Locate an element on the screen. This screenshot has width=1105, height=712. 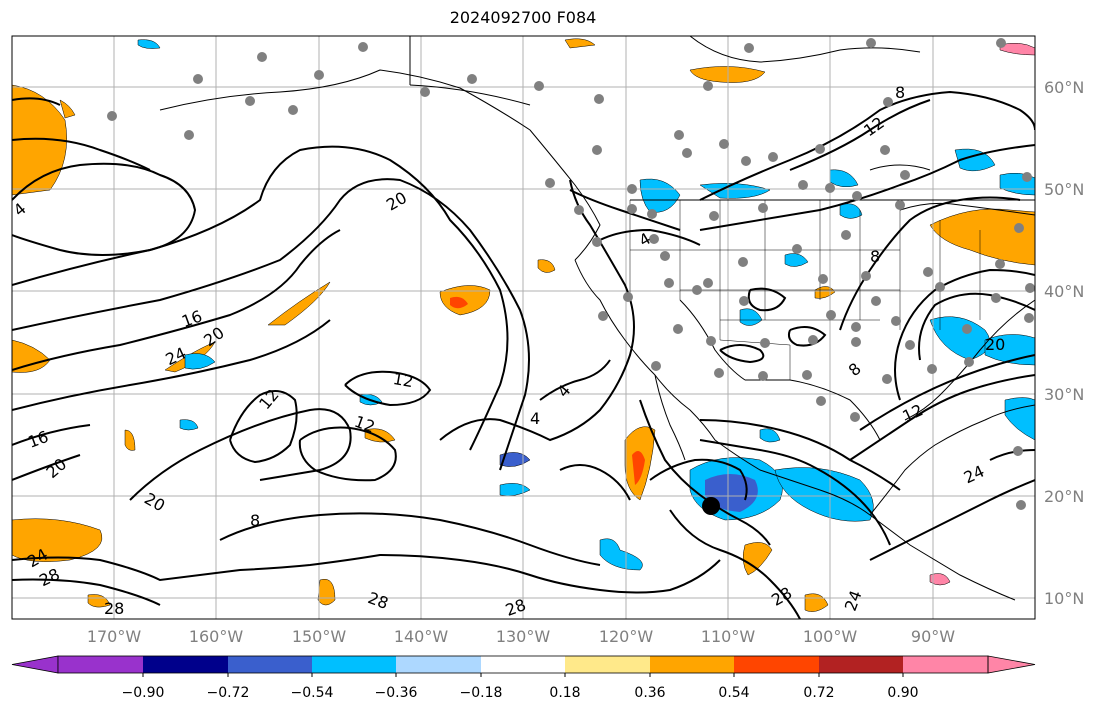
colorbar-tick-label: 0.54 is located at coordinates (733, 693).